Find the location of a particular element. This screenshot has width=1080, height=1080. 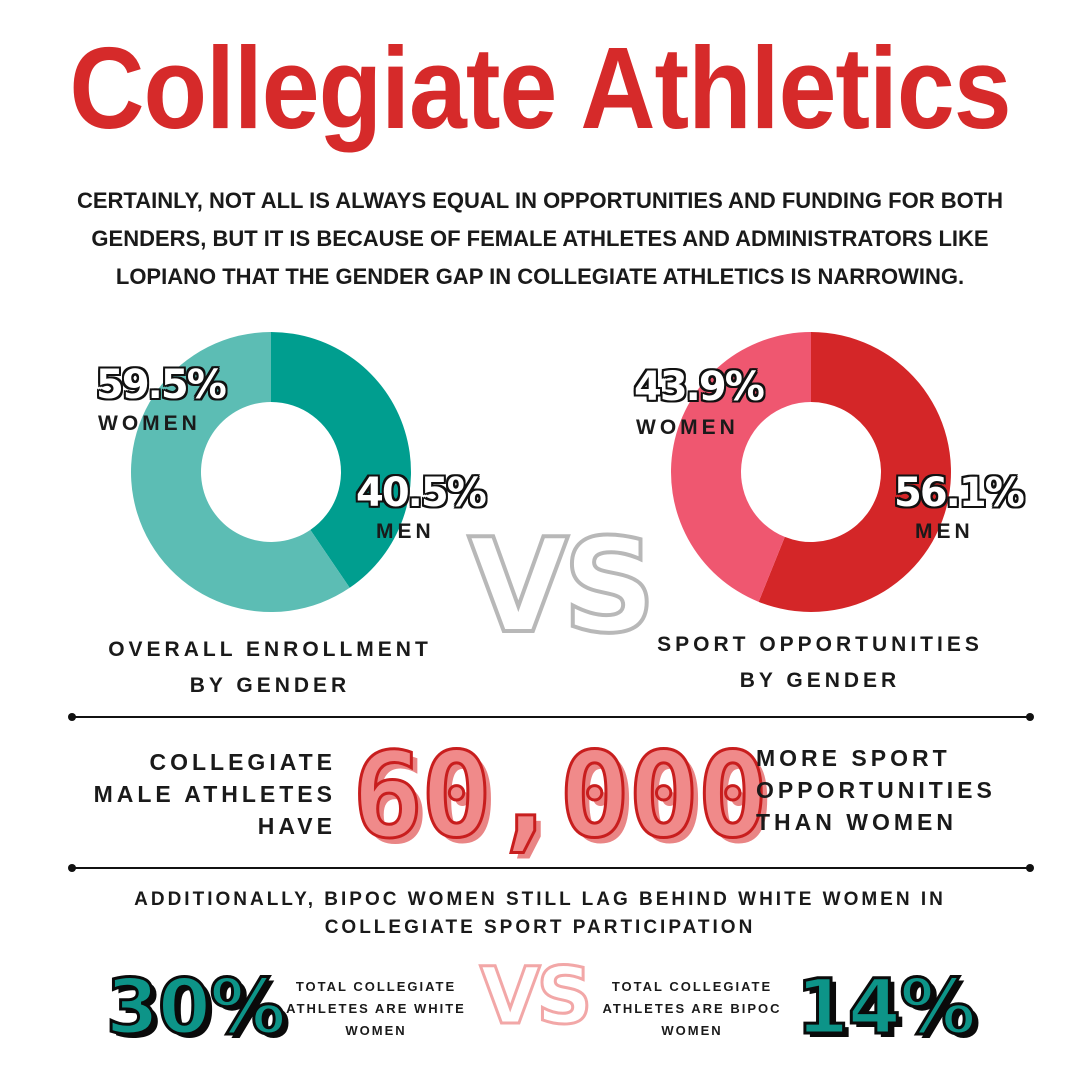

enrollment-women-percent: 59.5% is located at coordinates (161, 385).